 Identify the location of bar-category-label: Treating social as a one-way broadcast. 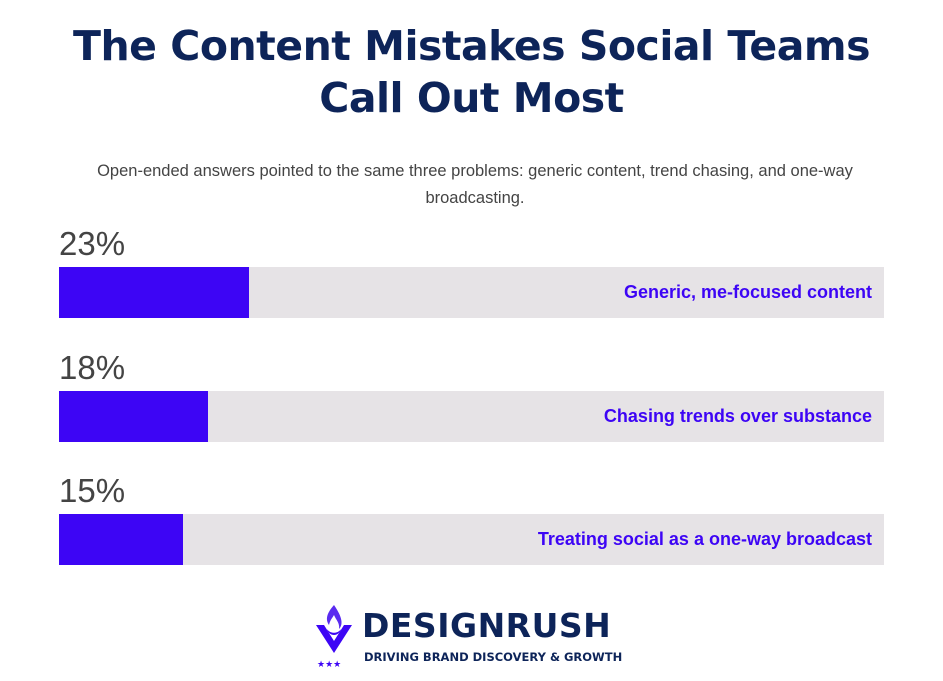
(704, 539).